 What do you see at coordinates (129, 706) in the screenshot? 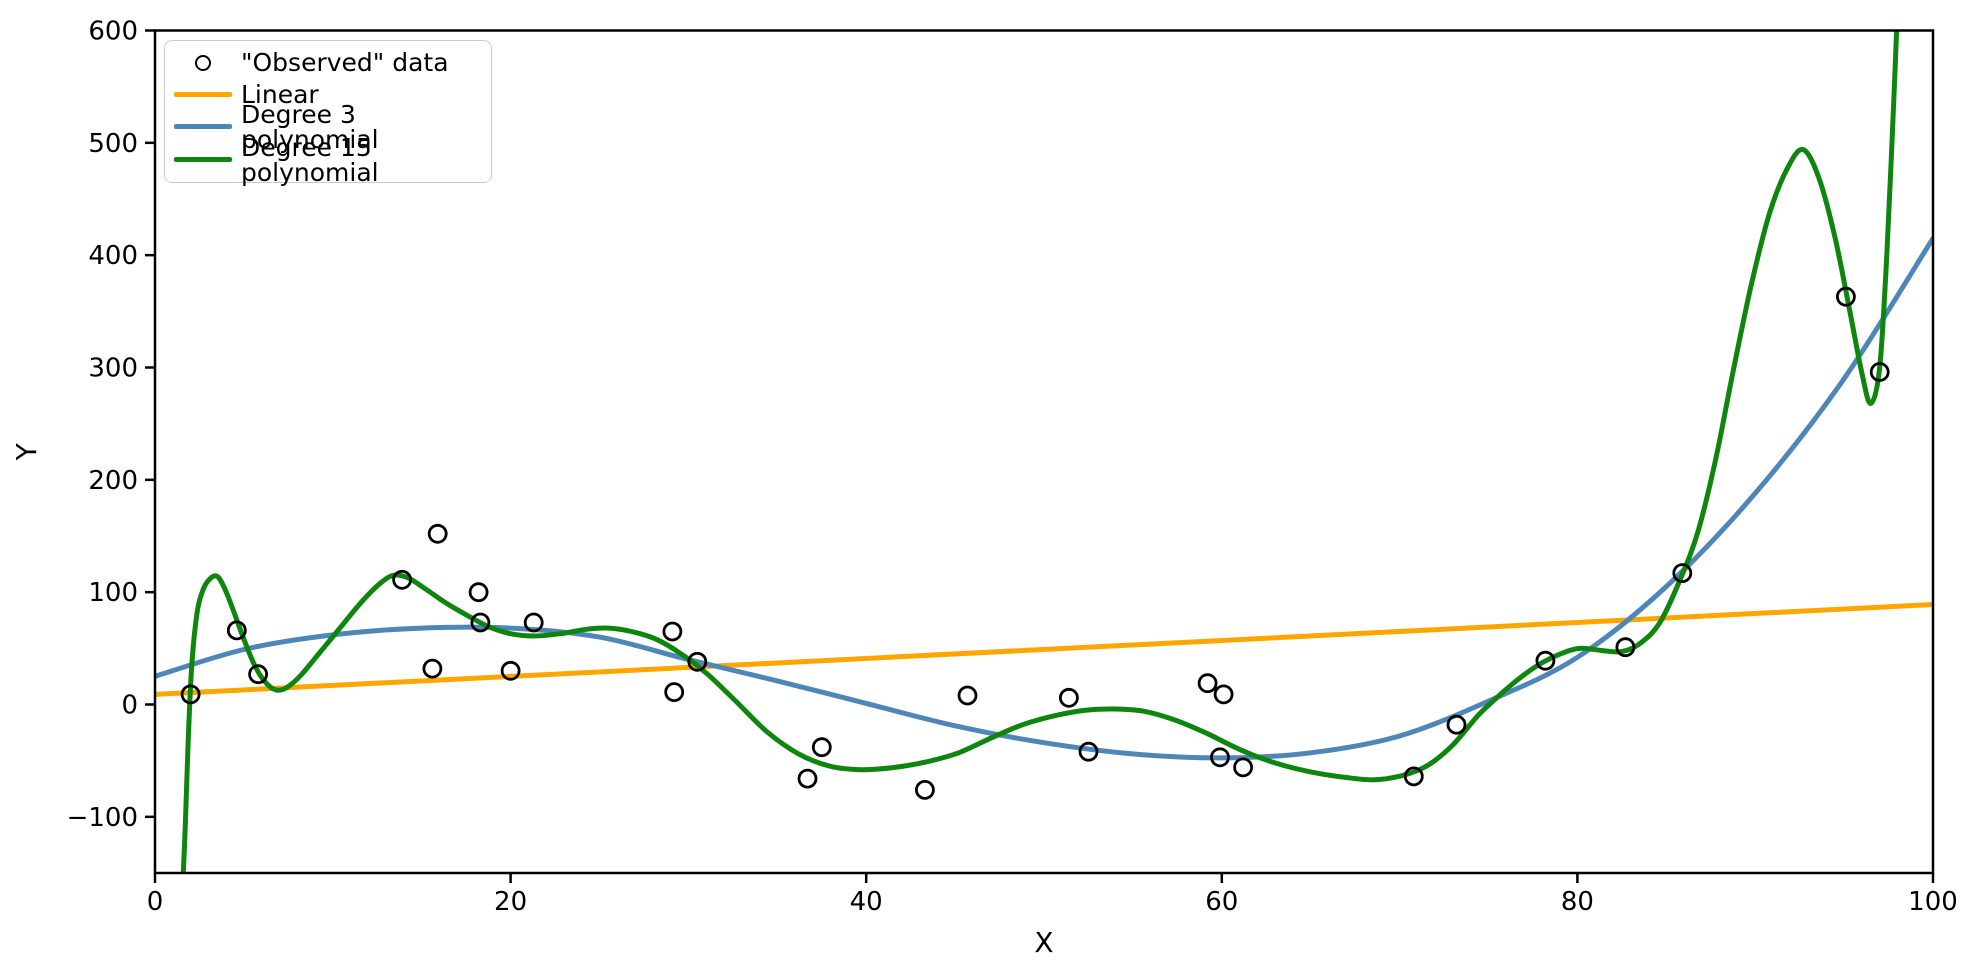
I see `y-tick-label: 0` at bounding box center [129, 706].